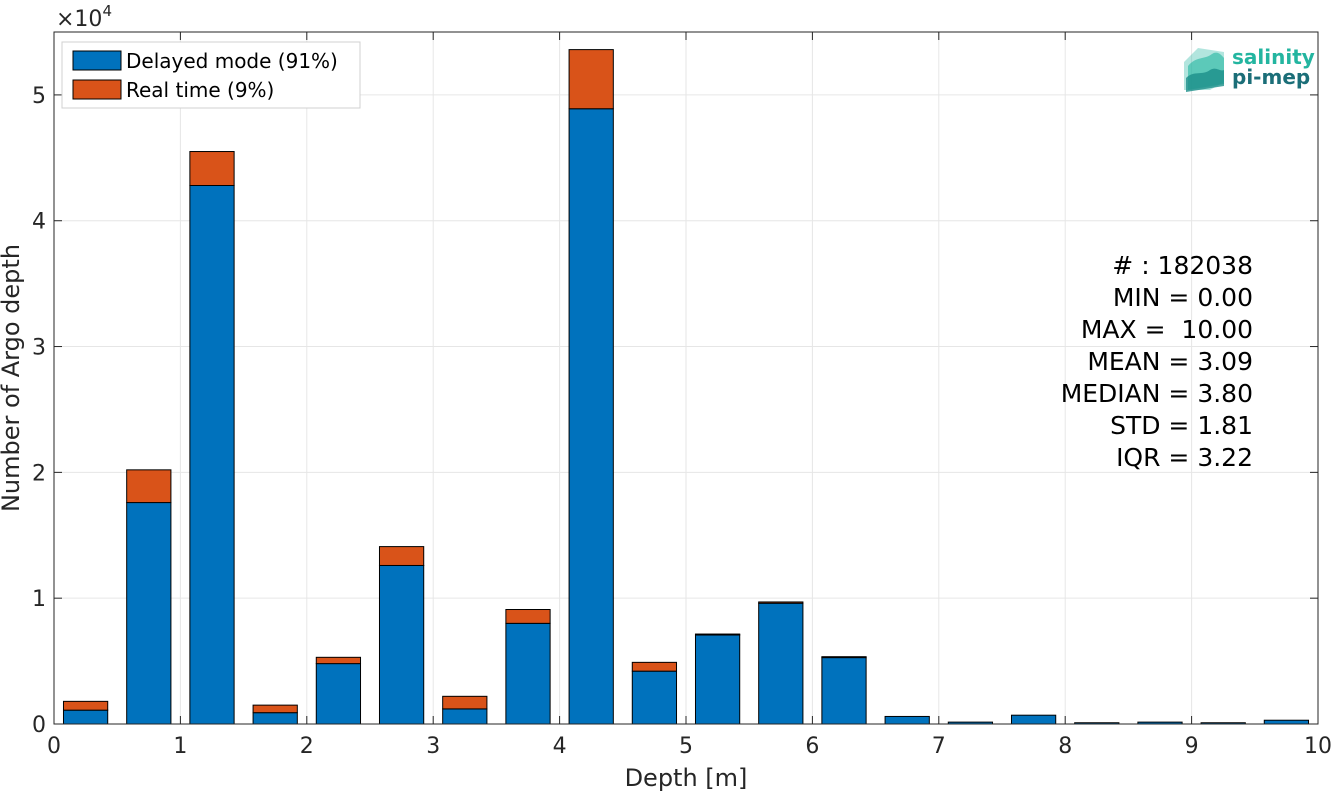 Image resolution: width=1332 pixels, height=794 pixels. Describe the element at coordinates (1204, 70) in the screenshot. I see `wave-logo-icon` at that location.